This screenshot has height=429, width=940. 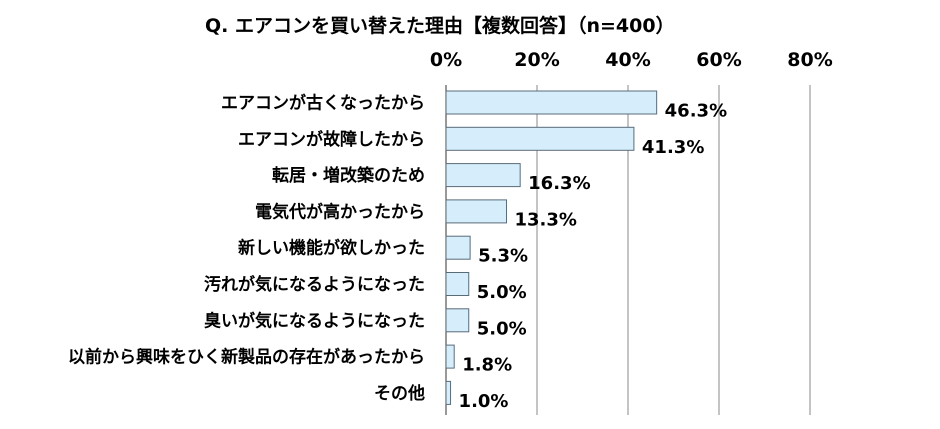 I want to click on value-label: 1.8%, so click(x=487, y=365).